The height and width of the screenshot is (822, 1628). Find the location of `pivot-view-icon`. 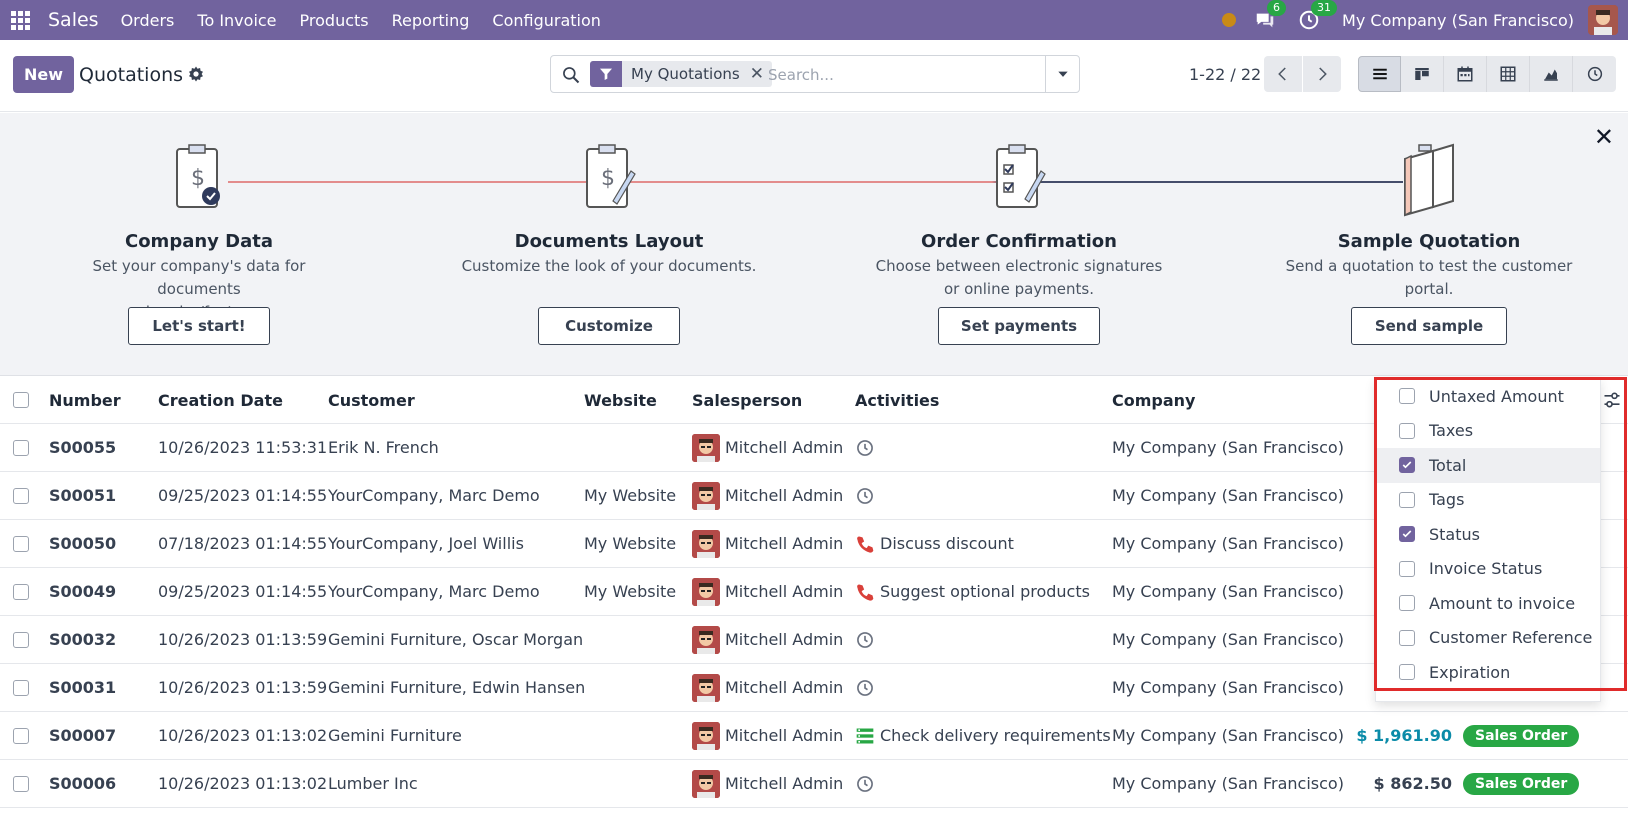

pivot-view-icon is located at coordinates (1508, 74).